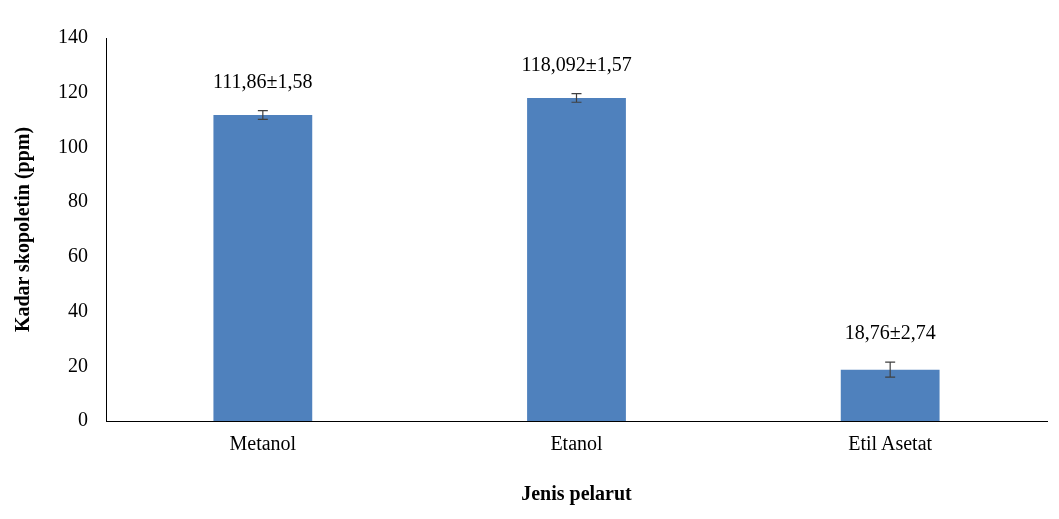  Describe the element at coordinates (577, 443) in the screenshot. I see `x-tick-label: Etanol` at that location.